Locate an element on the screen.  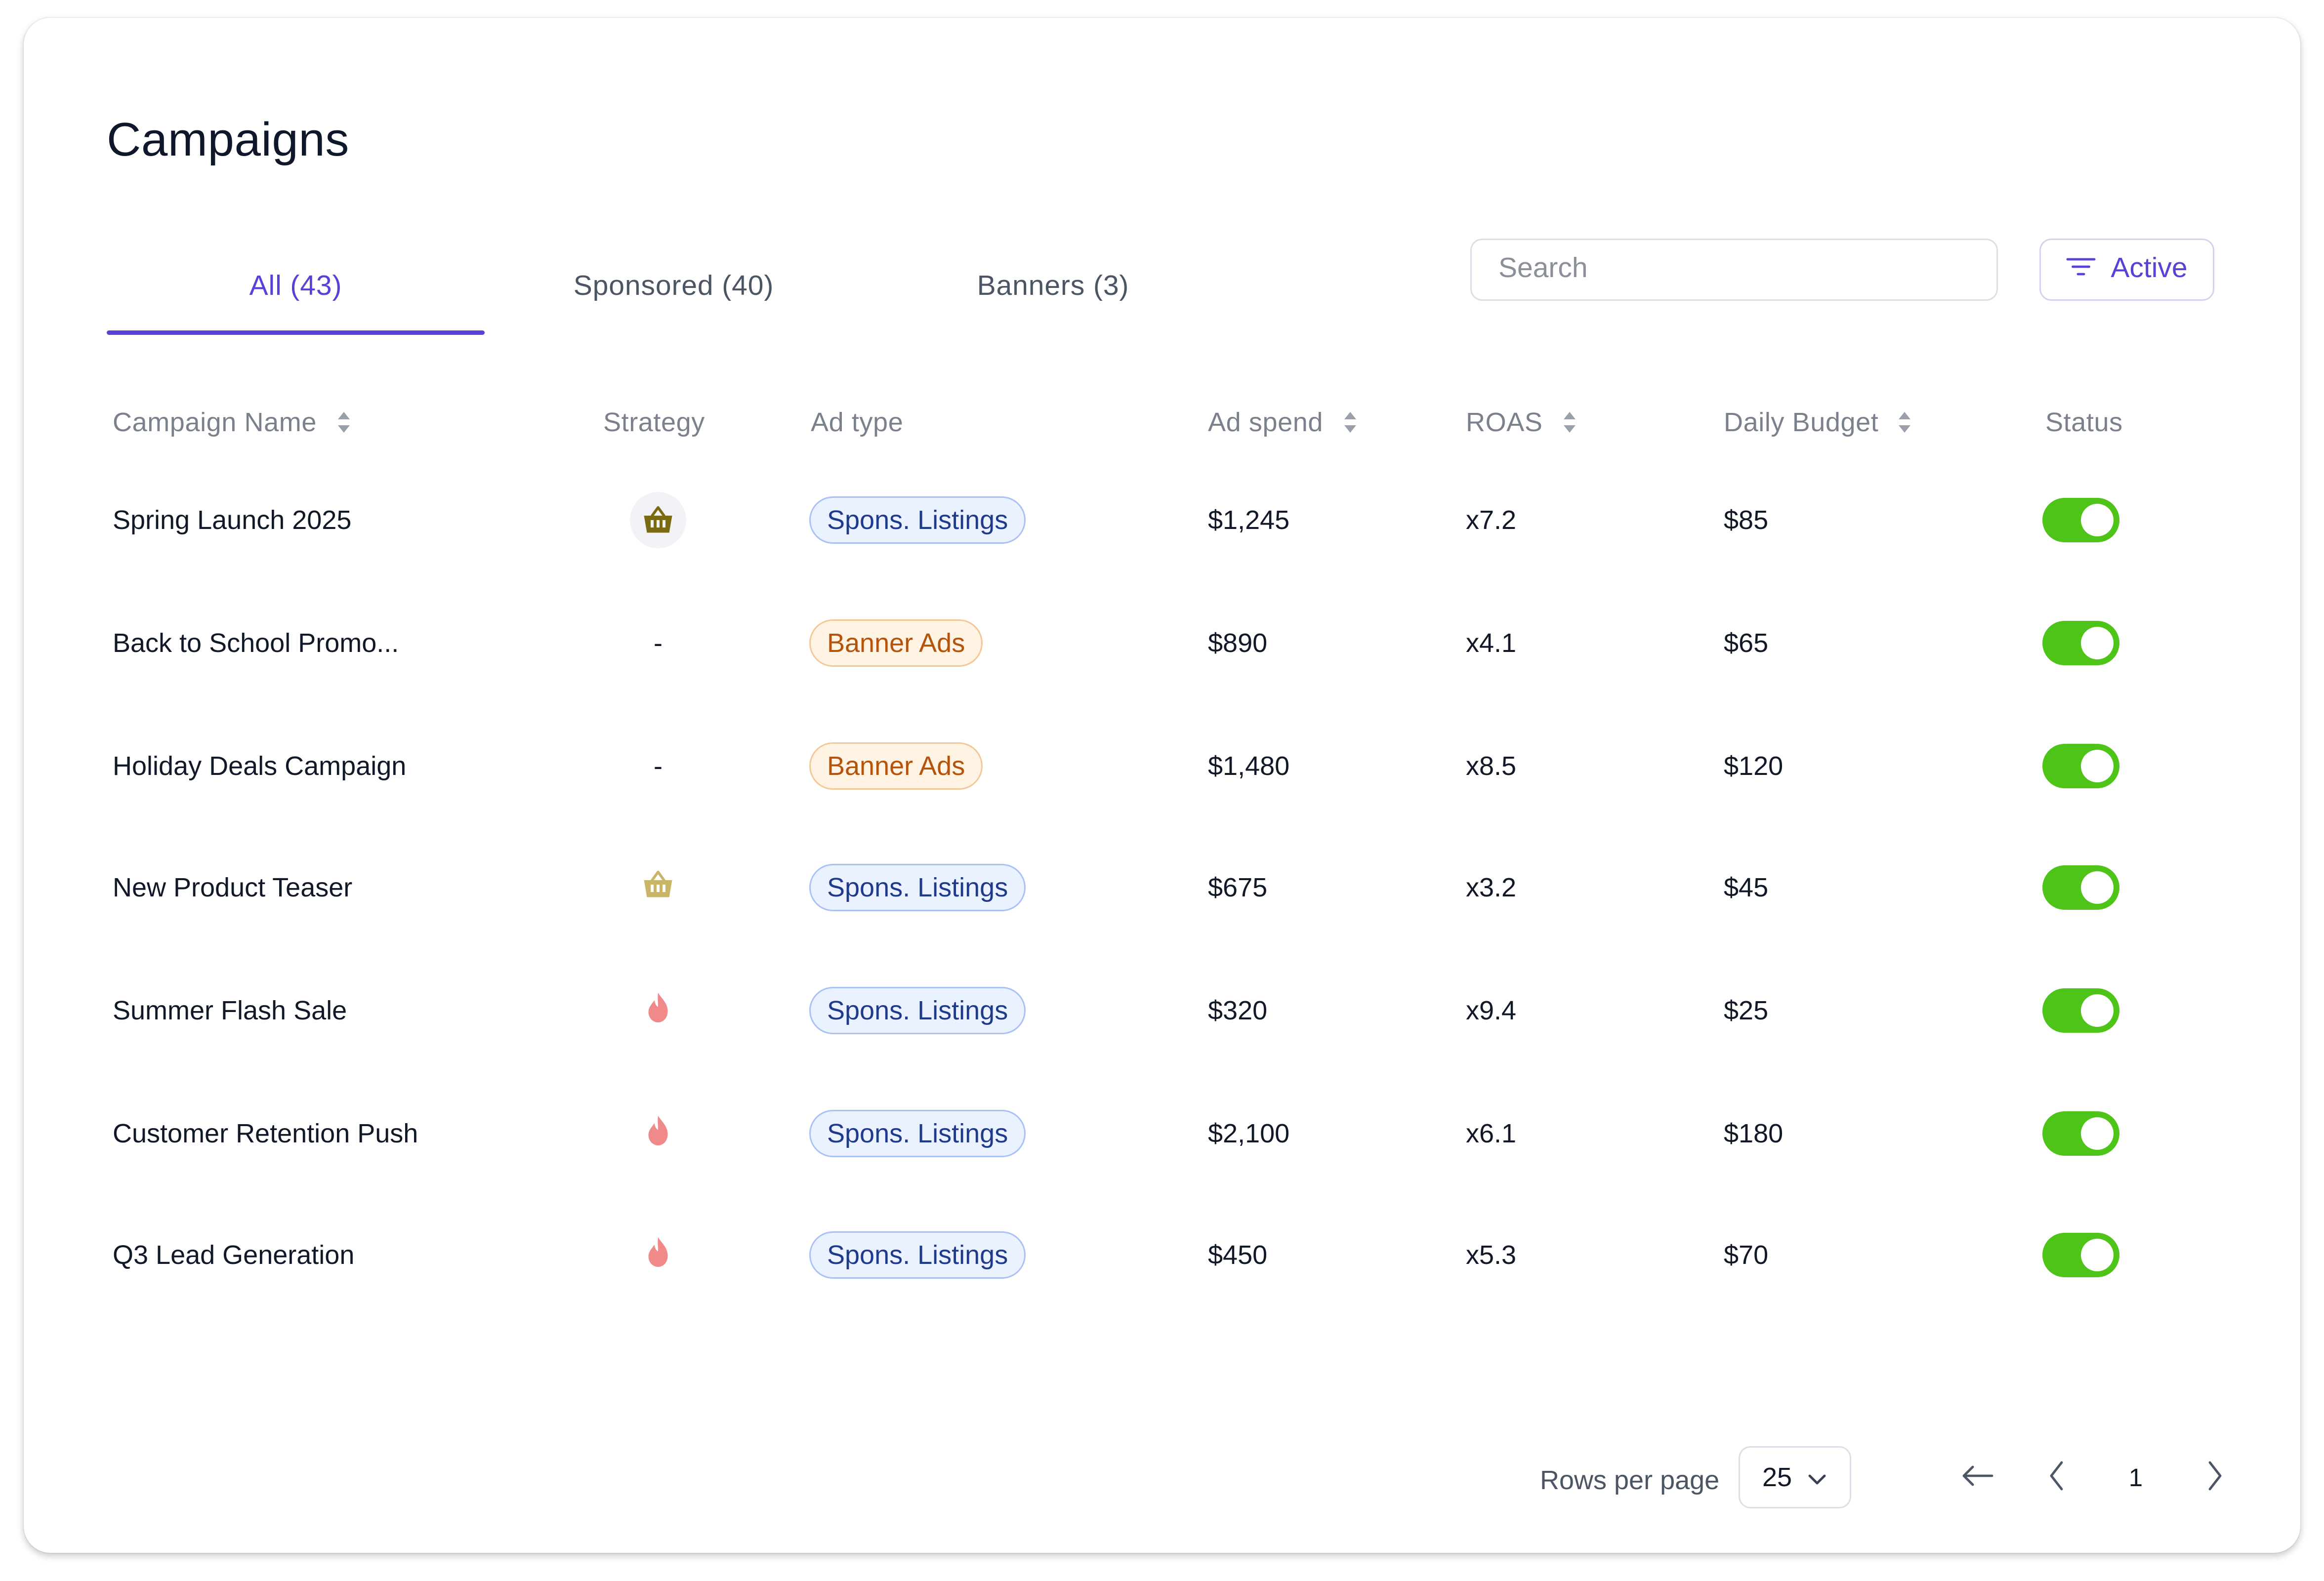
campaign-name: Summer Flash Sale is located at coordinates (230, 1010).